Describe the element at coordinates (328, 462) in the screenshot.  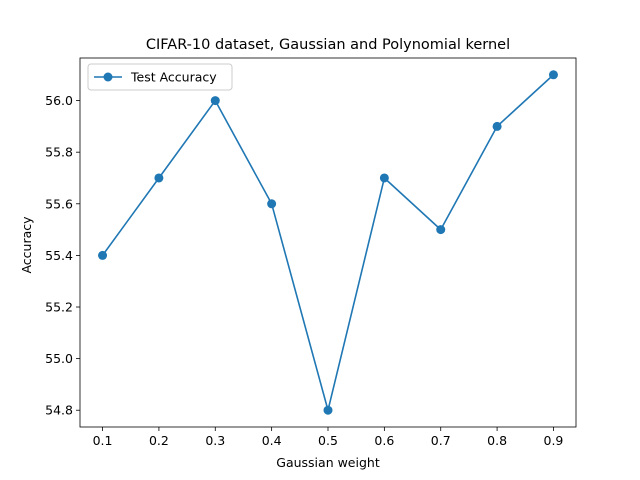
I see `x-axis-label: Gaussian weight` at that location.